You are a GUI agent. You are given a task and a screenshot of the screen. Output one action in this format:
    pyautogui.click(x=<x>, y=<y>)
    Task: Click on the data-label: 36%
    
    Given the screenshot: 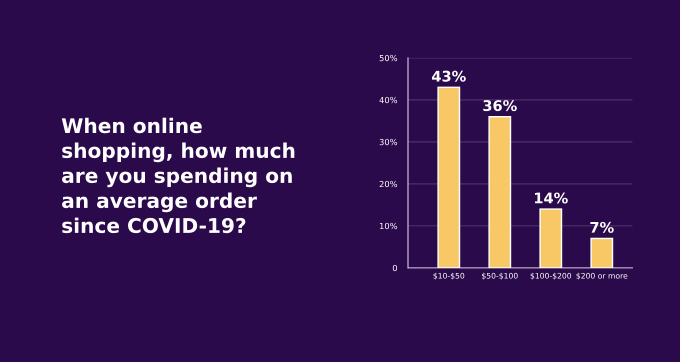 What is the action you would take?
    pyautogui.click(x=500, y=106)
    